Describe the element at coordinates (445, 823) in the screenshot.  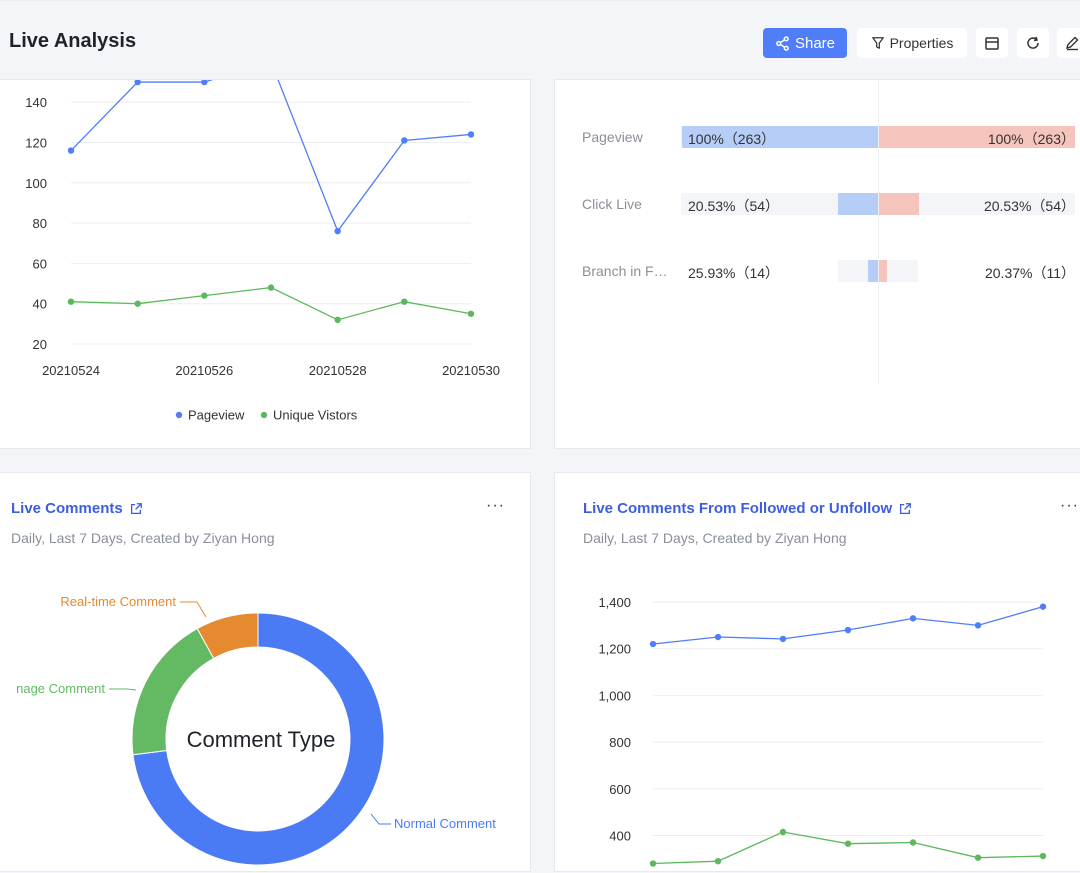
I see `slice-label: Normal Comment` at that location.